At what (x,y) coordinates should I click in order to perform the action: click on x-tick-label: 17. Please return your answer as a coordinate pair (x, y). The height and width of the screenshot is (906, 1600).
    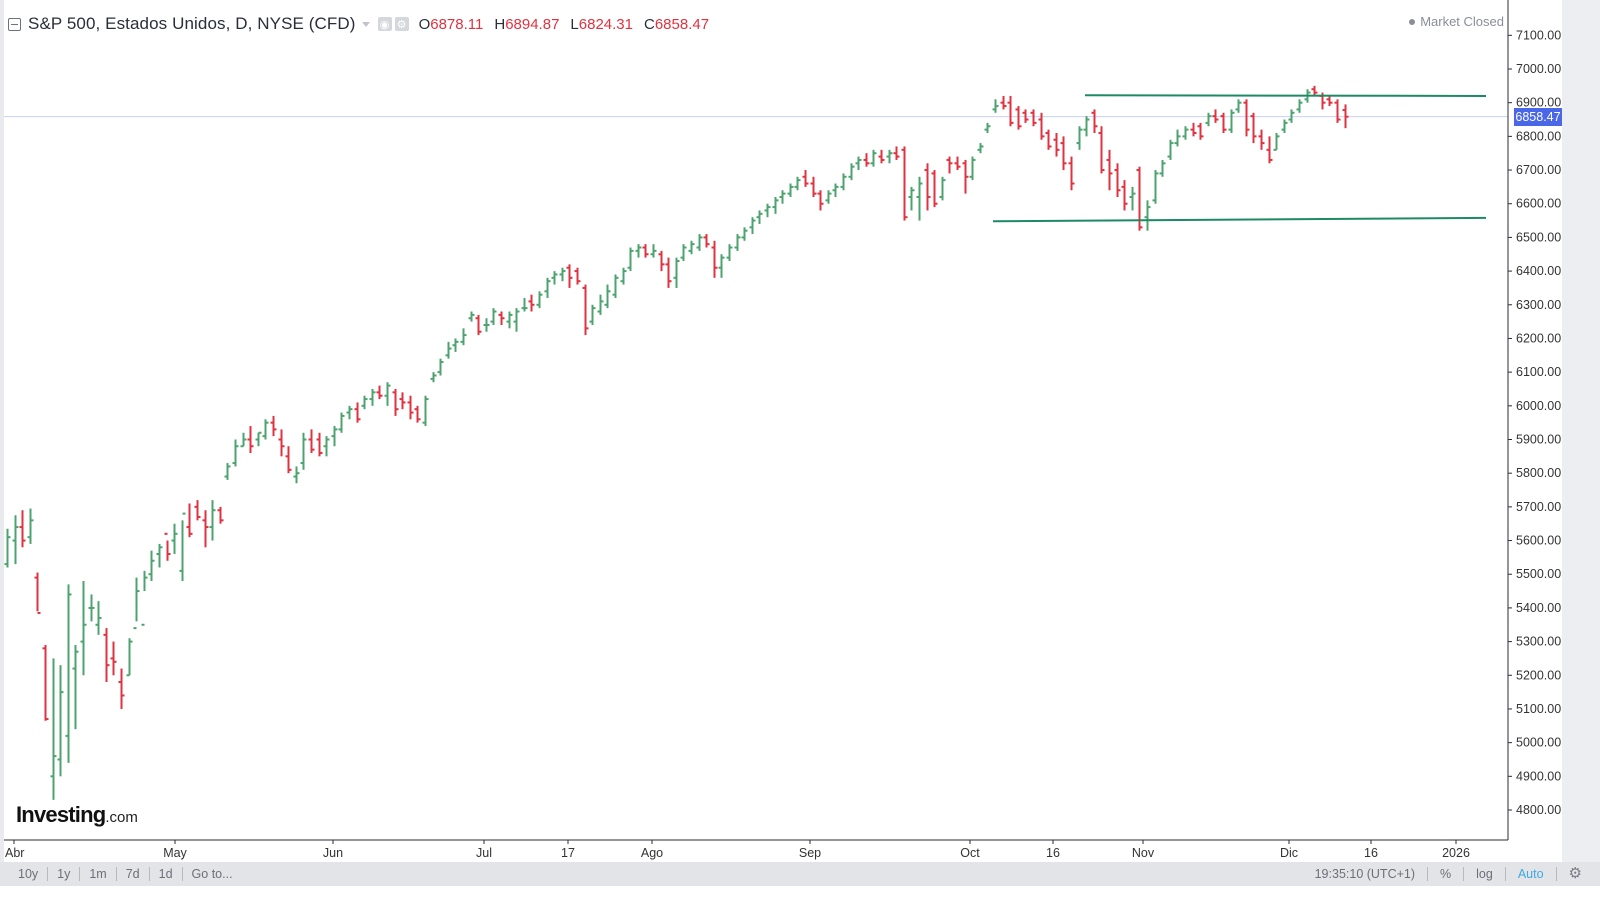
    Looking at the image, I should click on (568, 853).